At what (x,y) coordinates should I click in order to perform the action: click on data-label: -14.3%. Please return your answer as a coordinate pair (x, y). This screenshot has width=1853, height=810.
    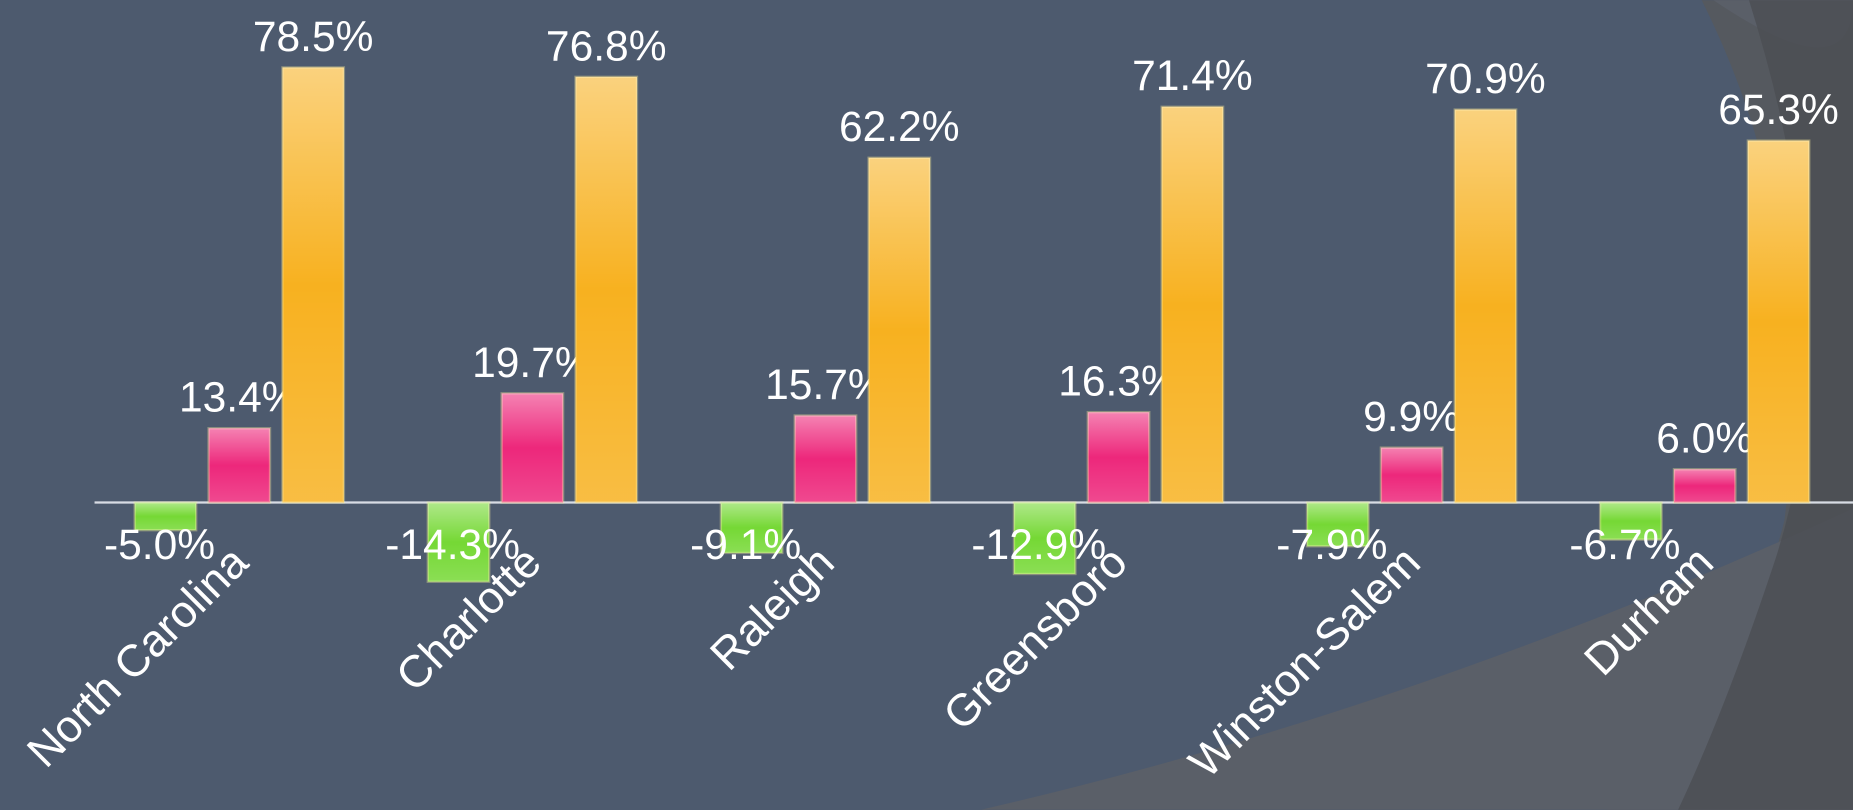
    Looking at the image, I should click on (452, 545).